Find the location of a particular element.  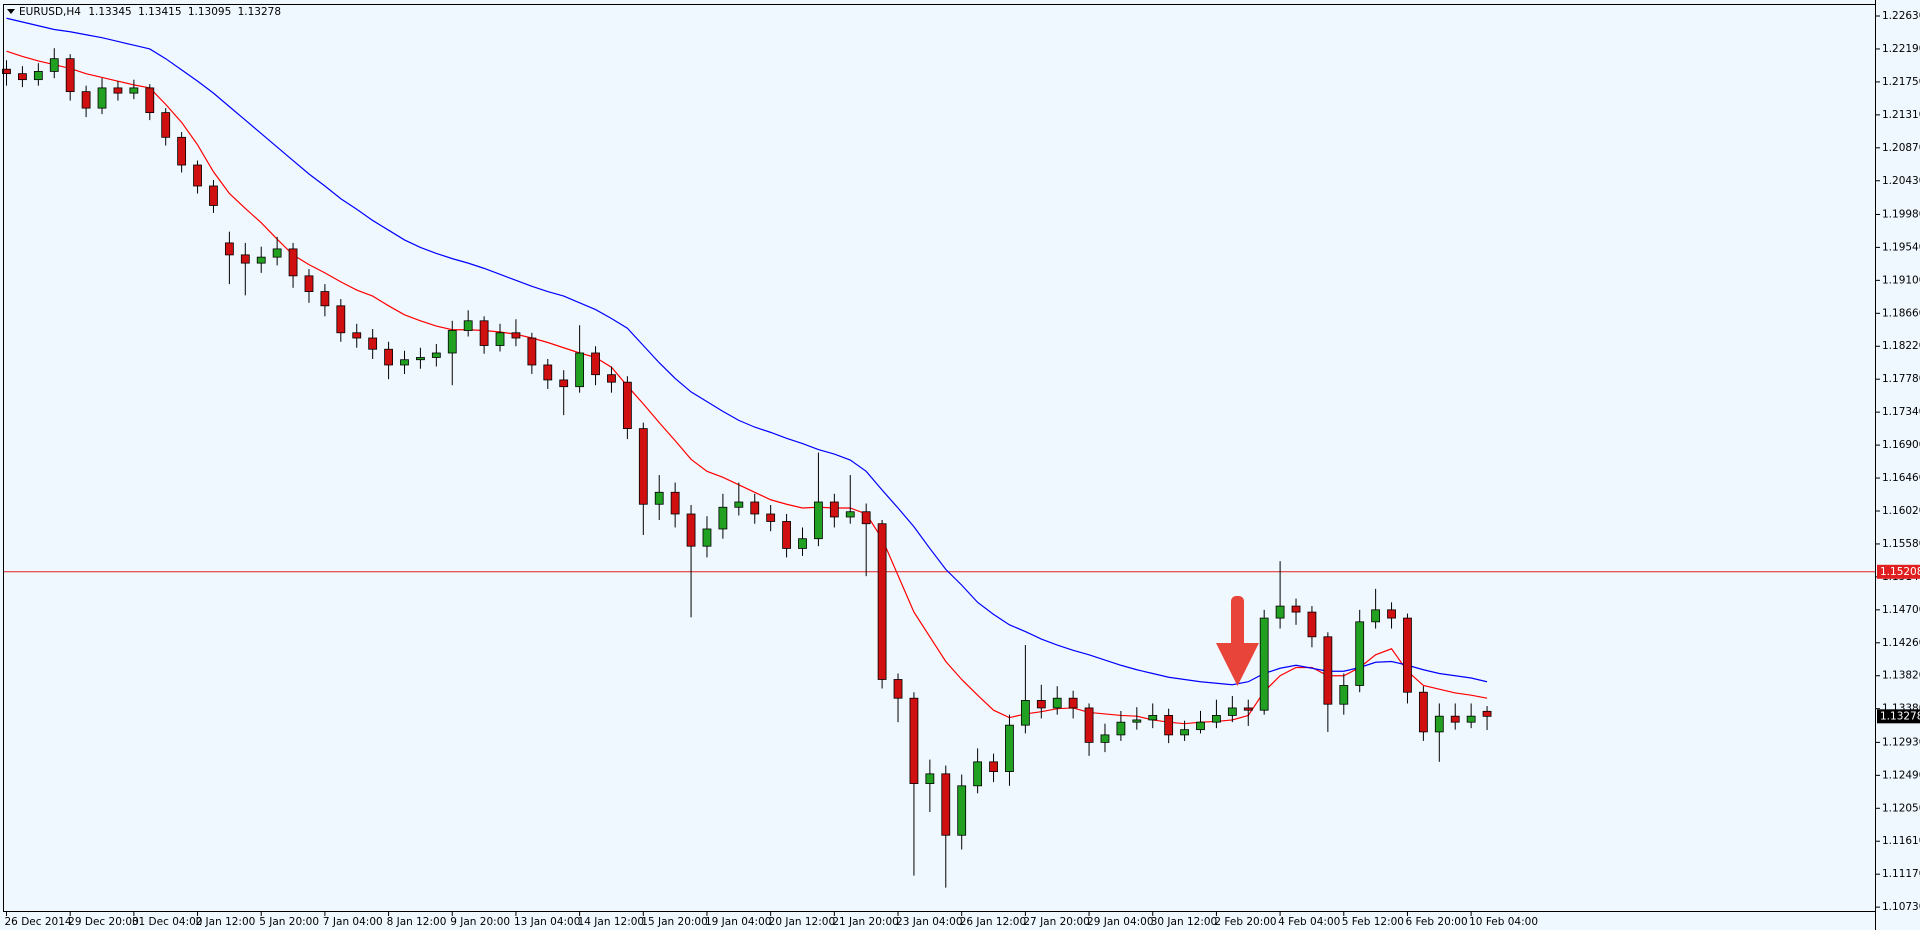

y-tick-label: 1.19540 is located at coordinates (1901, 247).